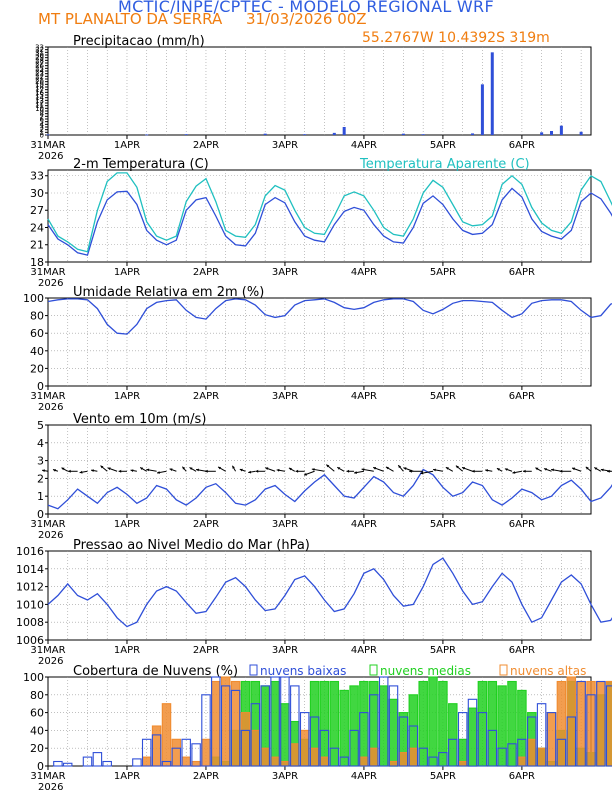 This screenshot has height=792, width=612. What do you see at coordinates (139, 419) in the screenshot?
I see `wind-title: Vento em 10m (m/s)` at bounding box center [139, 419].